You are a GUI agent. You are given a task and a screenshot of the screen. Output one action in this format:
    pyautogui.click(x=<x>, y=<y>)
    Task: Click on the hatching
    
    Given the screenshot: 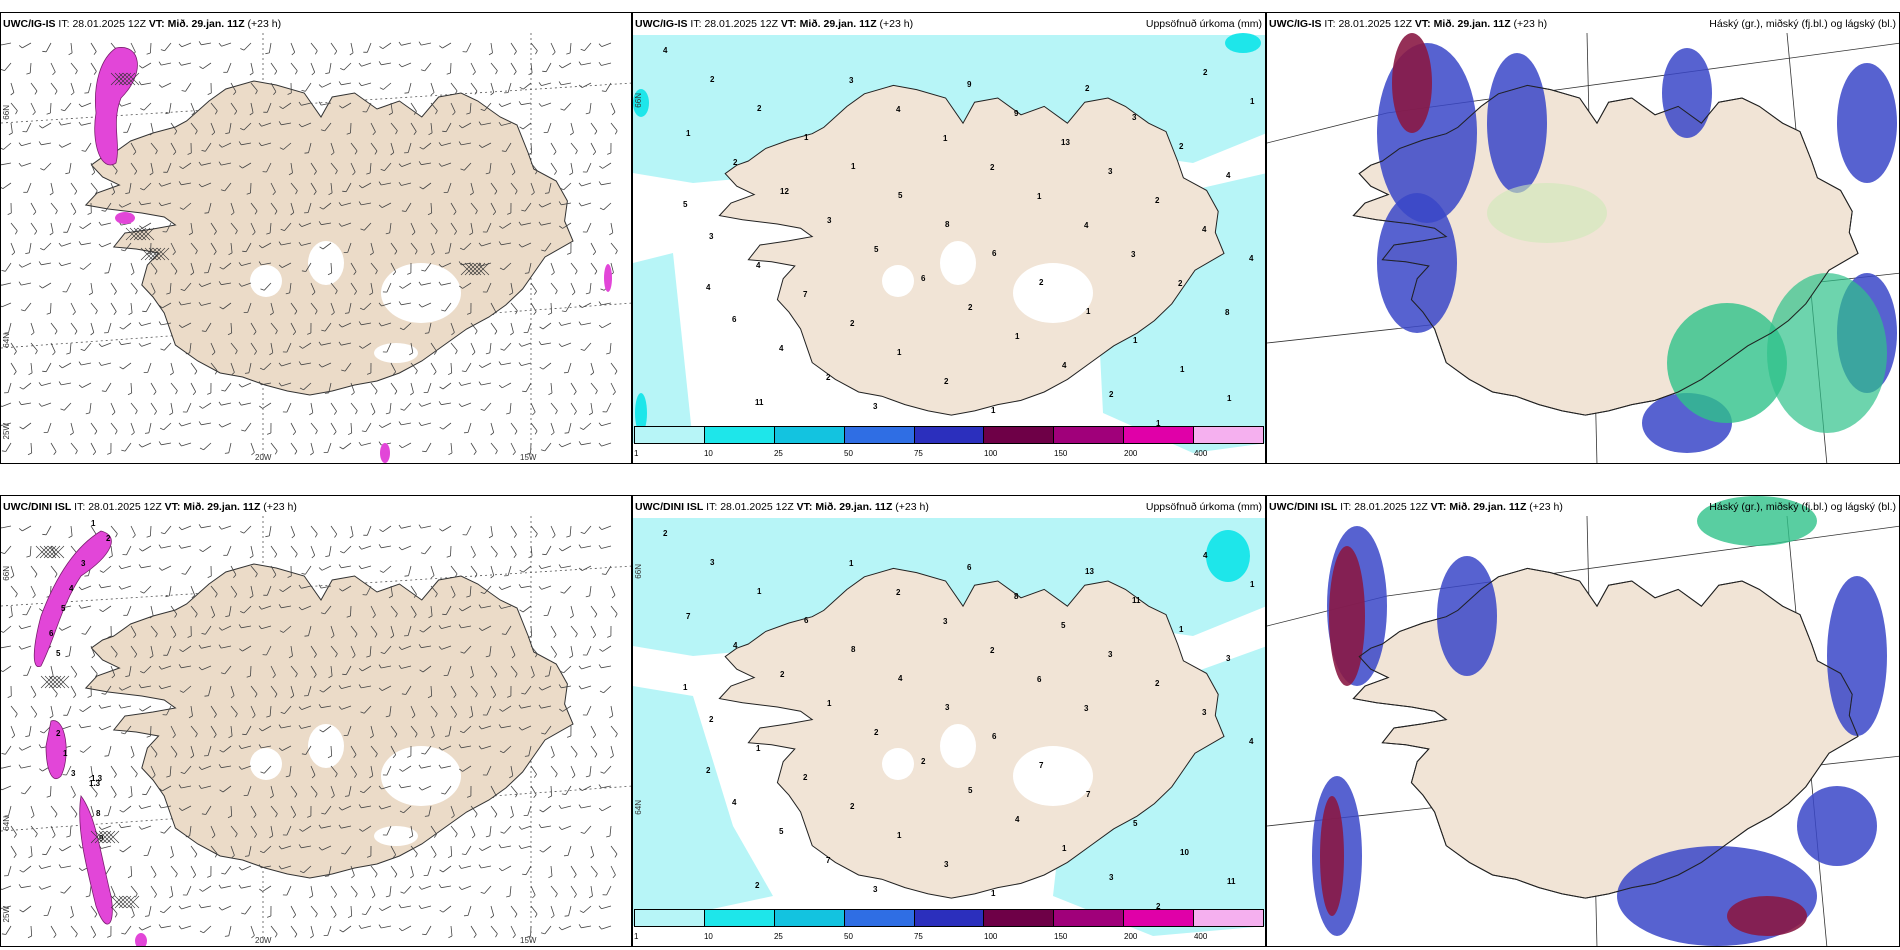 What is the action you would take?
    pyautogui.click(x=87, y=727)
    